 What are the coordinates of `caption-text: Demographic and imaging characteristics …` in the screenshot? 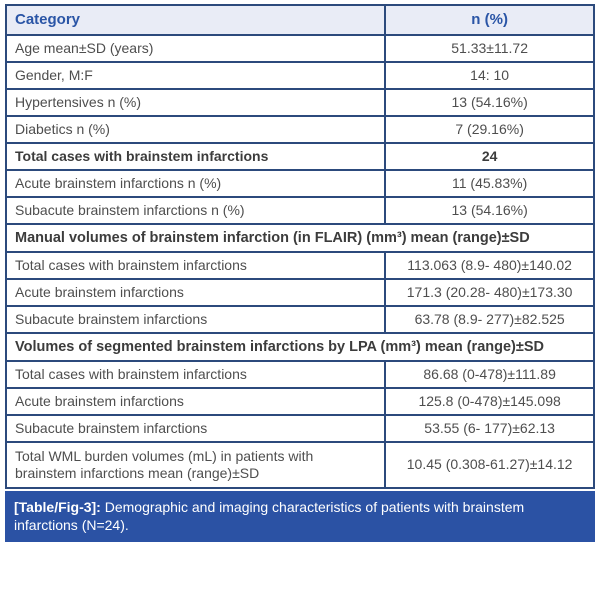 It's located at (269, 516).